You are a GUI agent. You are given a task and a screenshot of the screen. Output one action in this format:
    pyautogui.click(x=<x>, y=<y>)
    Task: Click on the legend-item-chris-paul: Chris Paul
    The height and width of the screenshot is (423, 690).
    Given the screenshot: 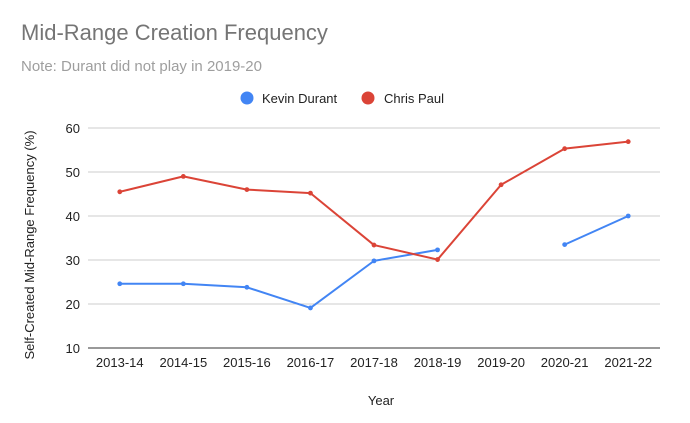 What is the action you would take?
    pyautogui.click(x=403, y=98)
    